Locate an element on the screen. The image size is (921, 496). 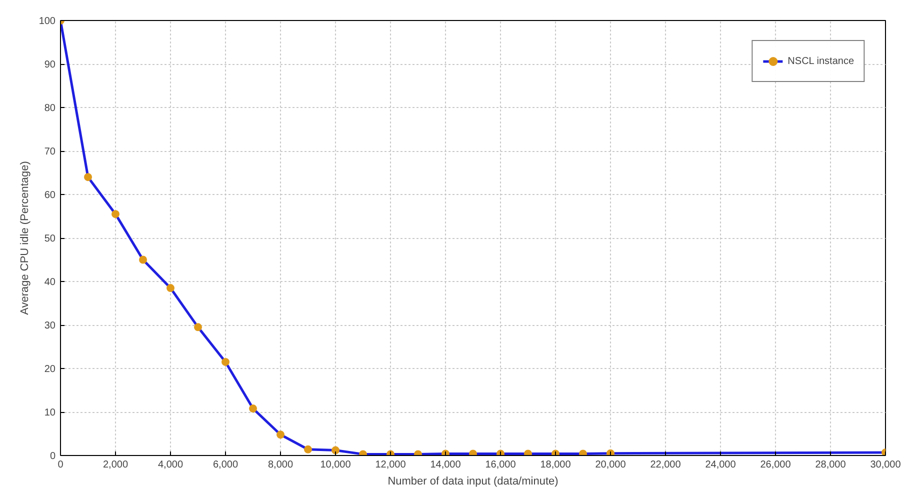
y-tick-label: 40 is located at coordinates (50, 282).